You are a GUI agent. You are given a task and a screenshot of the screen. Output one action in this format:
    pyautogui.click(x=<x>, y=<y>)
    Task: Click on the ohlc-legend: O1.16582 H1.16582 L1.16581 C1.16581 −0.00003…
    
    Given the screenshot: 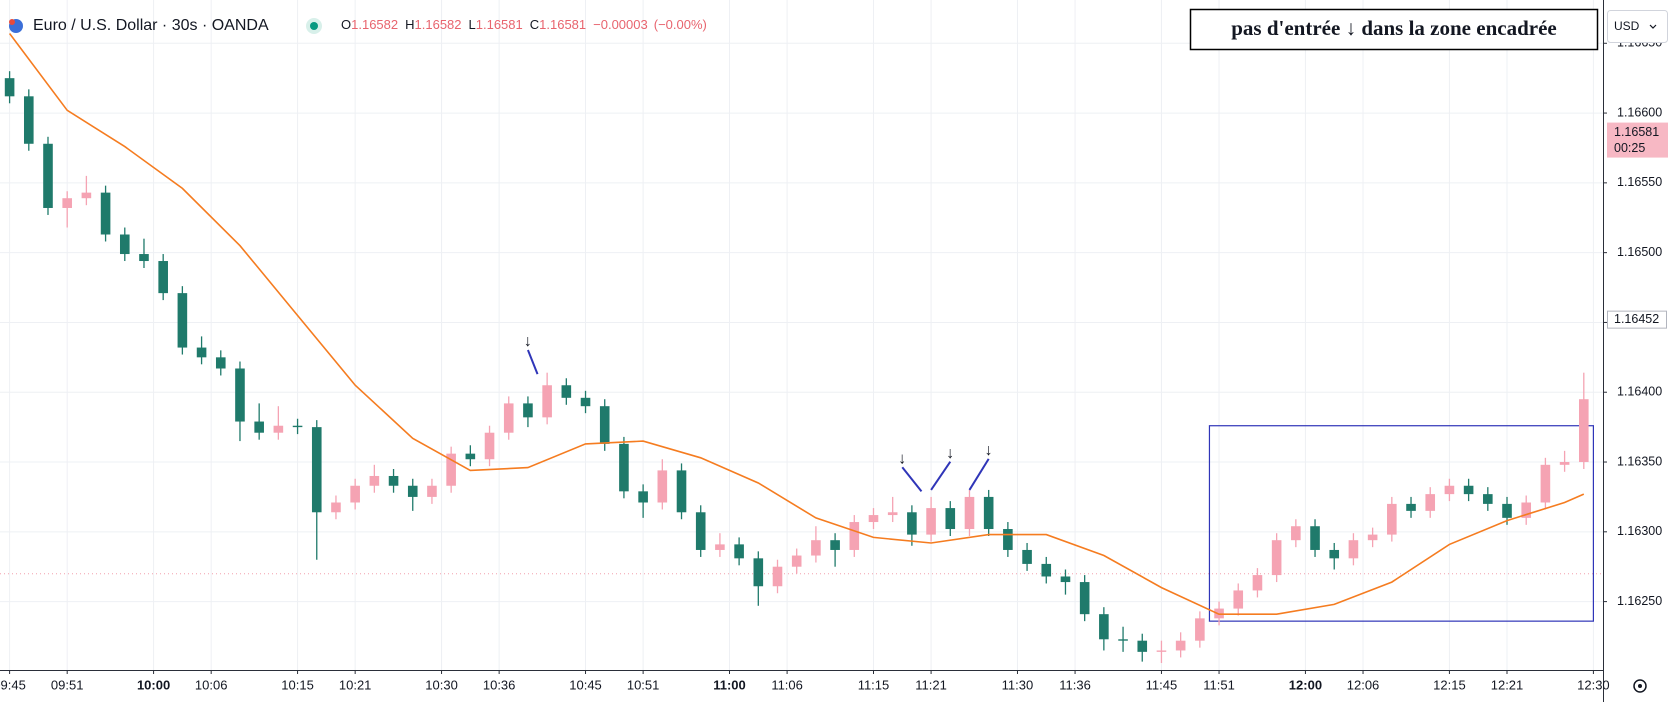 What is the action you would take?
    pyautogui.click(x=524, y=24)
    